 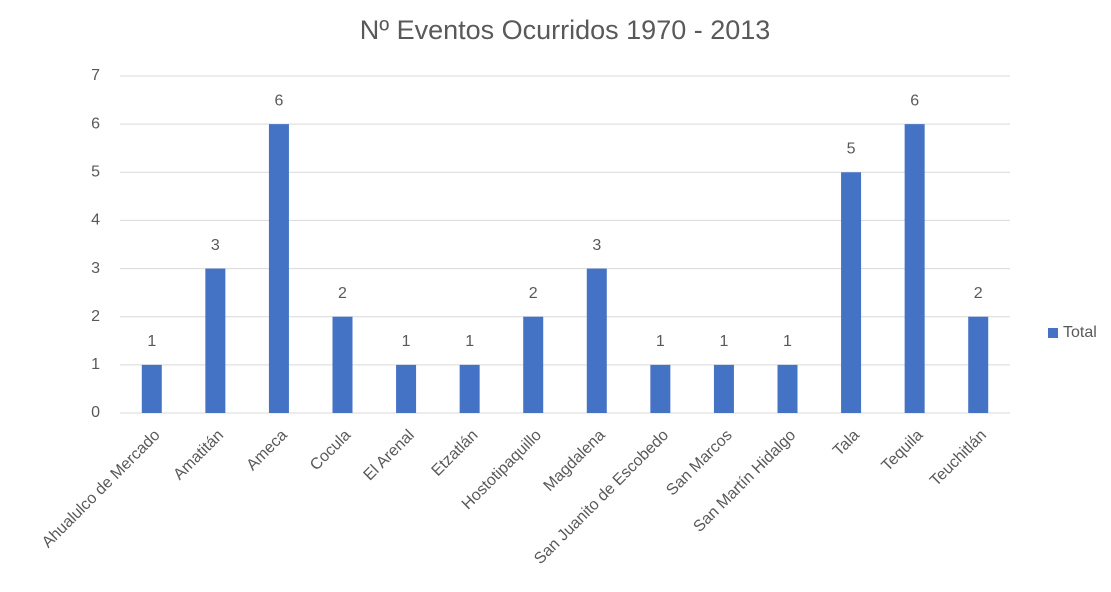 I want to click on y-tick-label: 5, so click(x=95, y=172).